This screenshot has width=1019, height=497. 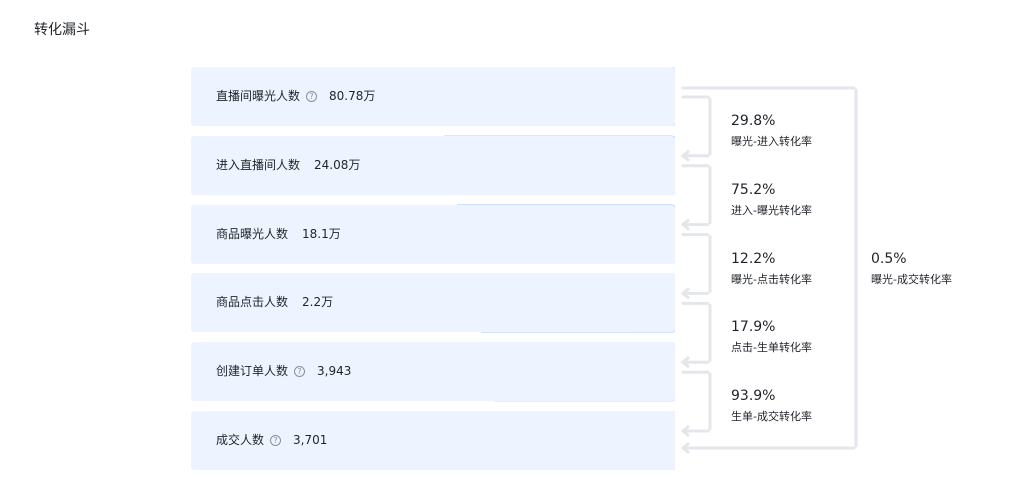 I want to click on overall-bracket-arrow, so click(x=685, y=448).